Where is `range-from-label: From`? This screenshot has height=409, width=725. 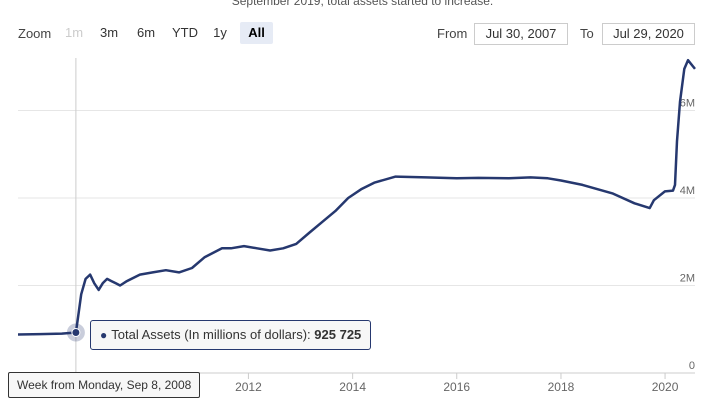
range-from-label: From is located at coordinates (452, 33).